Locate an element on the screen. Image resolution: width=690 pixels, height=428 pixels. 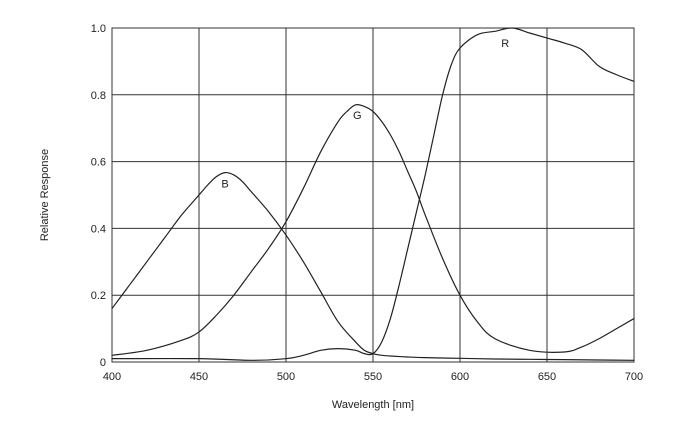
y-tick-label: 1.0 is located at coordinates (98, 29).